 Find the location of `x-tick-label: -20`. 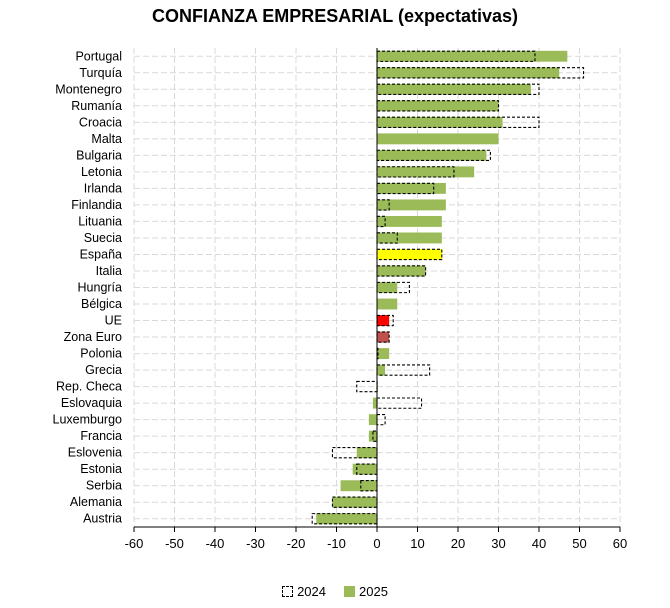

x-tick-label: -20 is located at coordinates (296, 543).